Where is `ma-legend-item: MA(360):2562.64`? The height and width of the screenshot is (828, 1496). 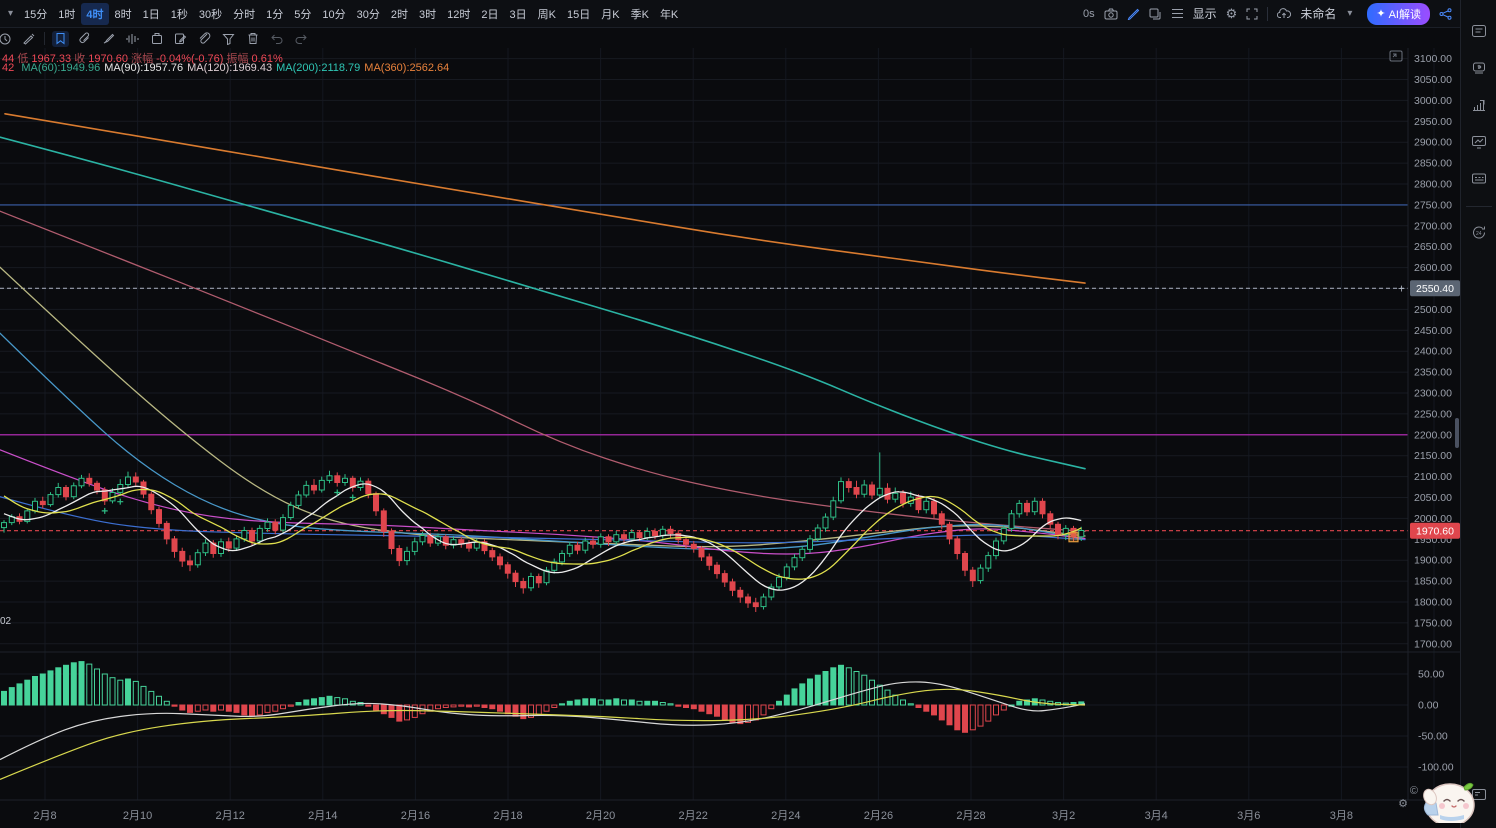 ma-legend-item: MA(360):2562.64 is located at coordinates (407, 68).